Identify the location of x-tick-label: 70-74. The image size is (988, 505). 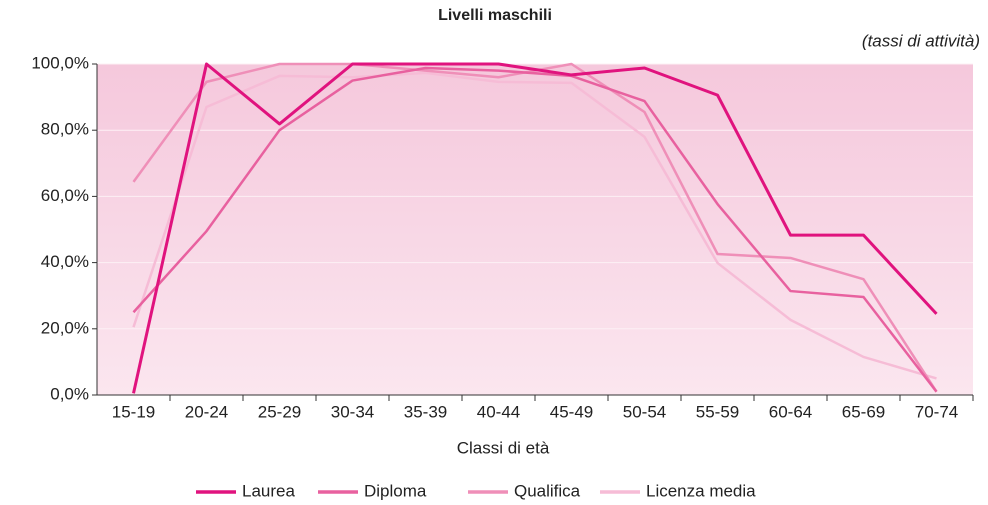
(936, 411).